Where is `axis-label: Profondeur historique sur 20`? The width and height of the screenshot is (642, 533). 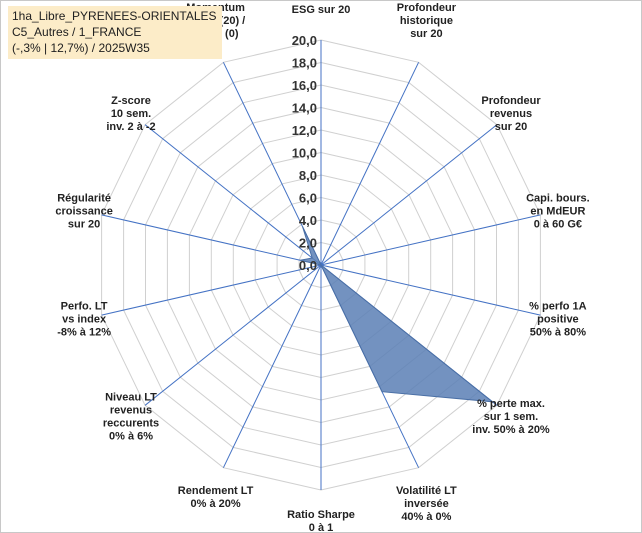 axis-label: Profondeur historique sur 20 is located at coordinates (427, 21).